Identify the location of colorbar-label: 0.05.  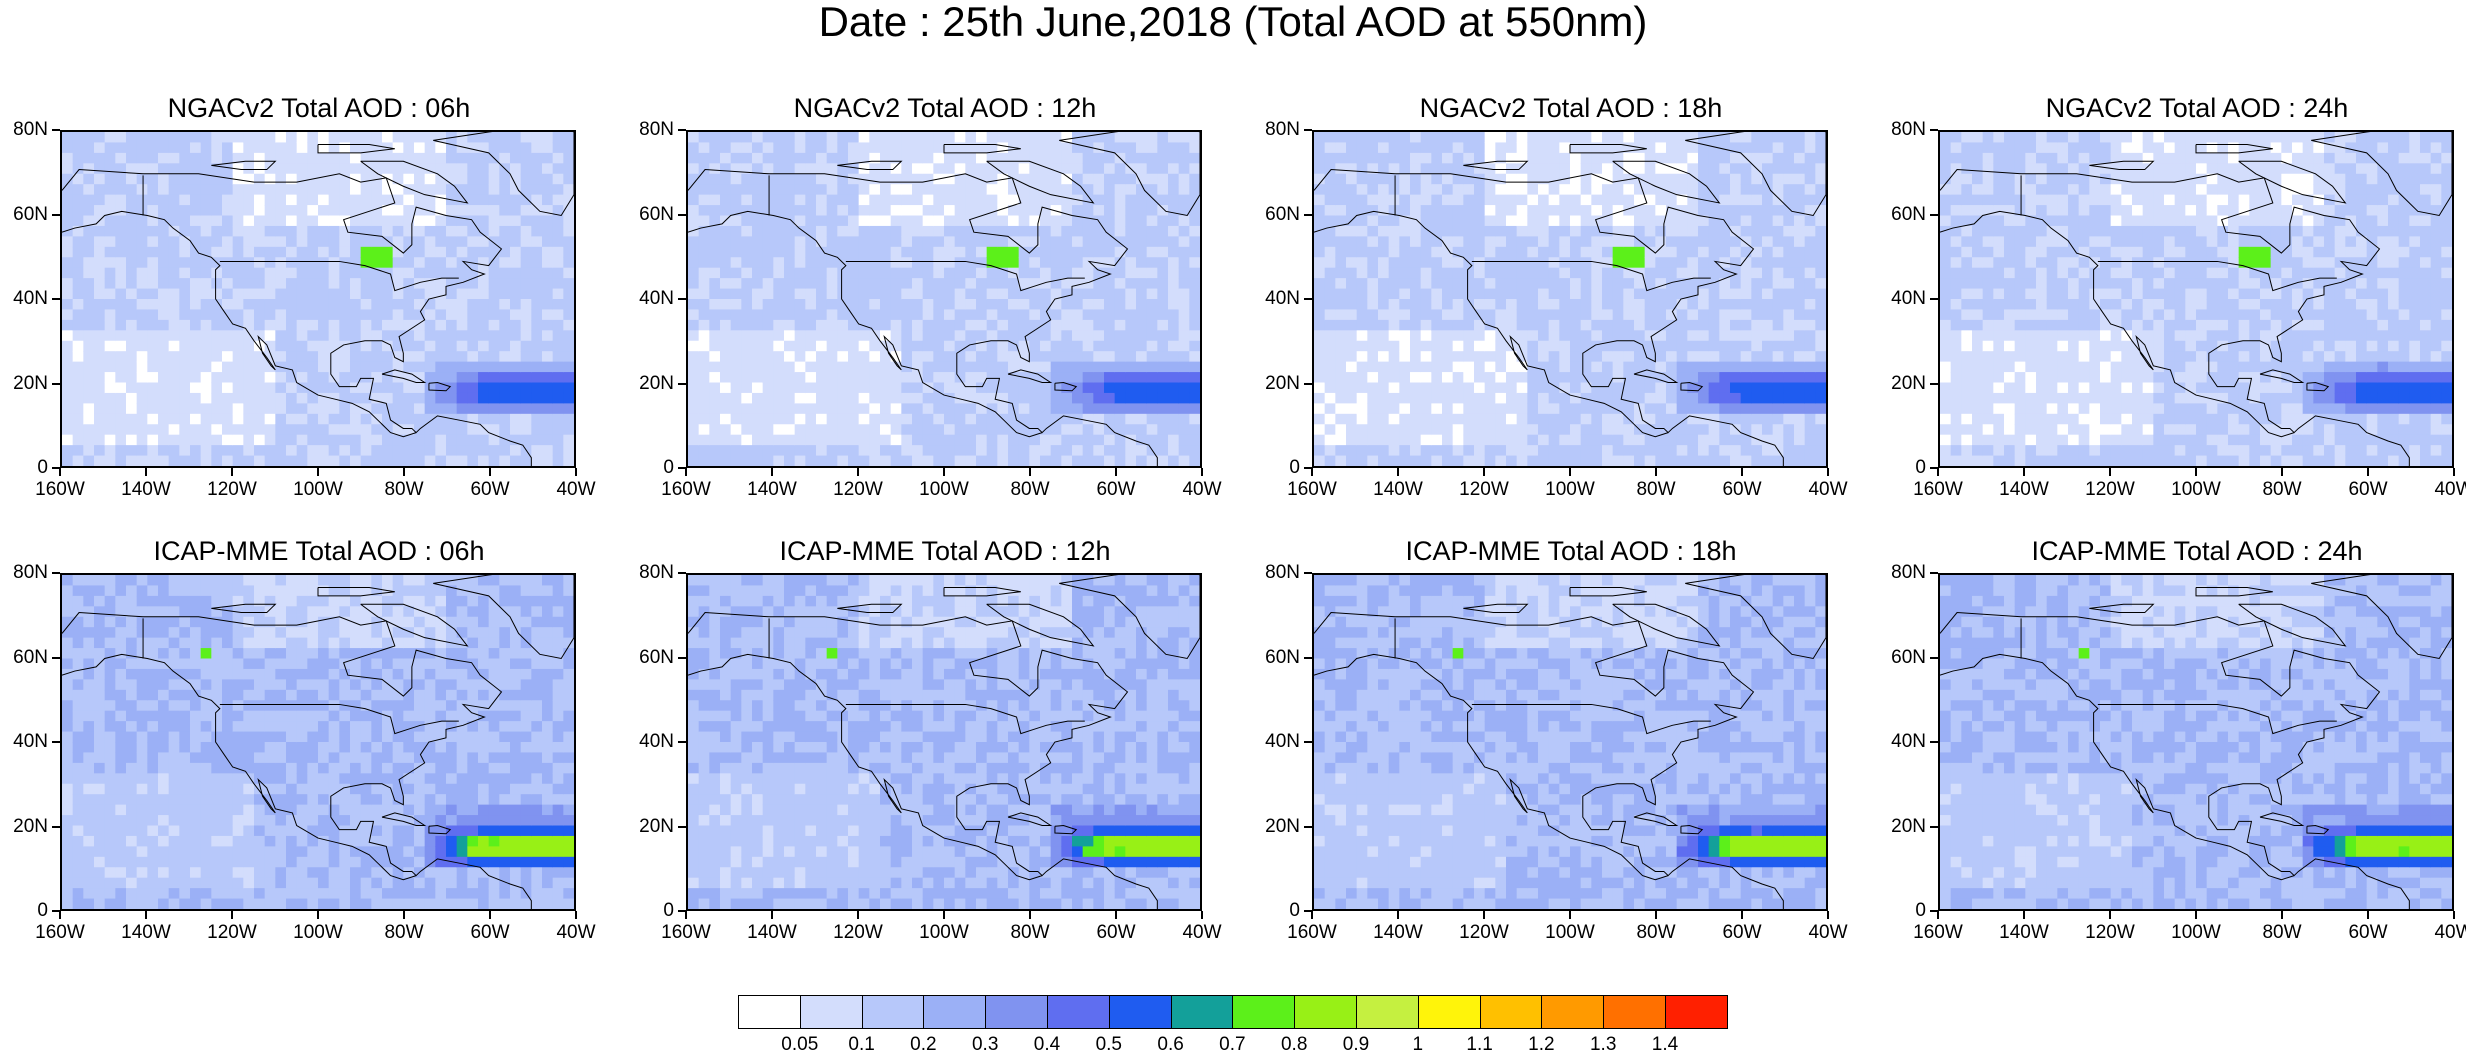
(800, 1044).